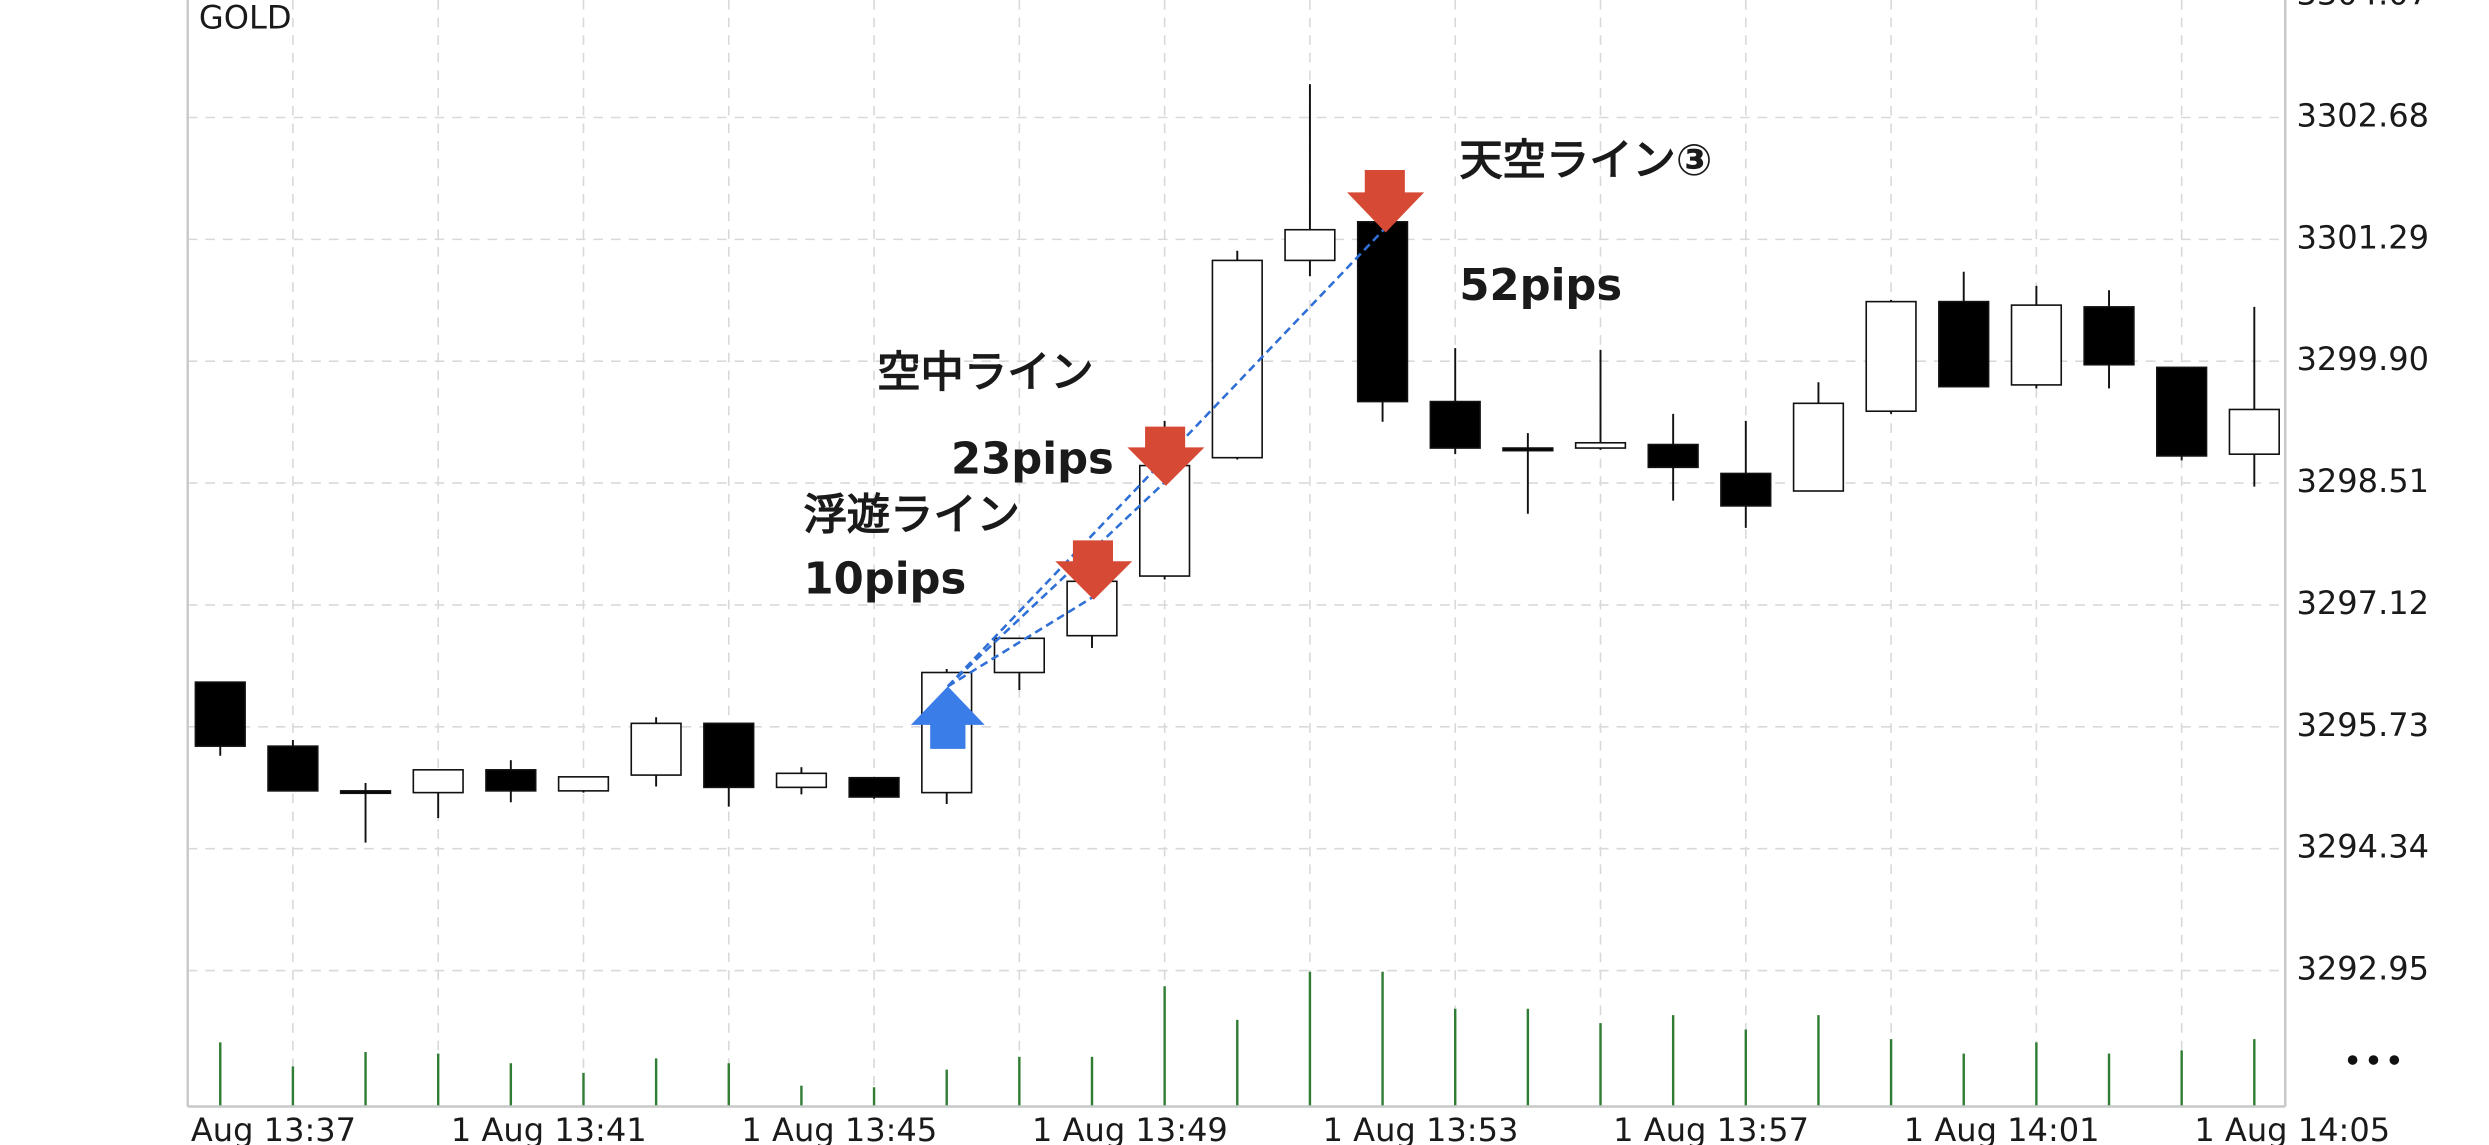 This screenshot has width=2489, height=1145. What do you see at coordinates (2362, 481) in the screenshot?
I see `y-tick-label: 3298.51` at bounding box center [2362, 481].